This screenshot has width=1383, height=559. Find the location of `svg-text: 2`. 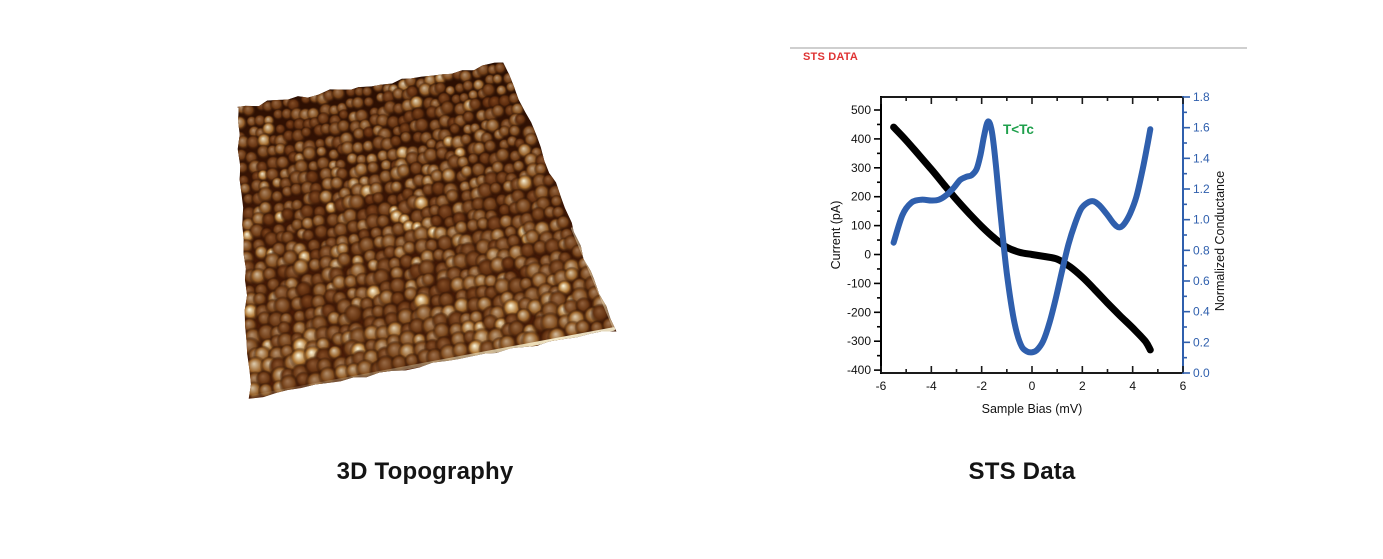

svg-text: 2 is located at coordinates (1082, 386).